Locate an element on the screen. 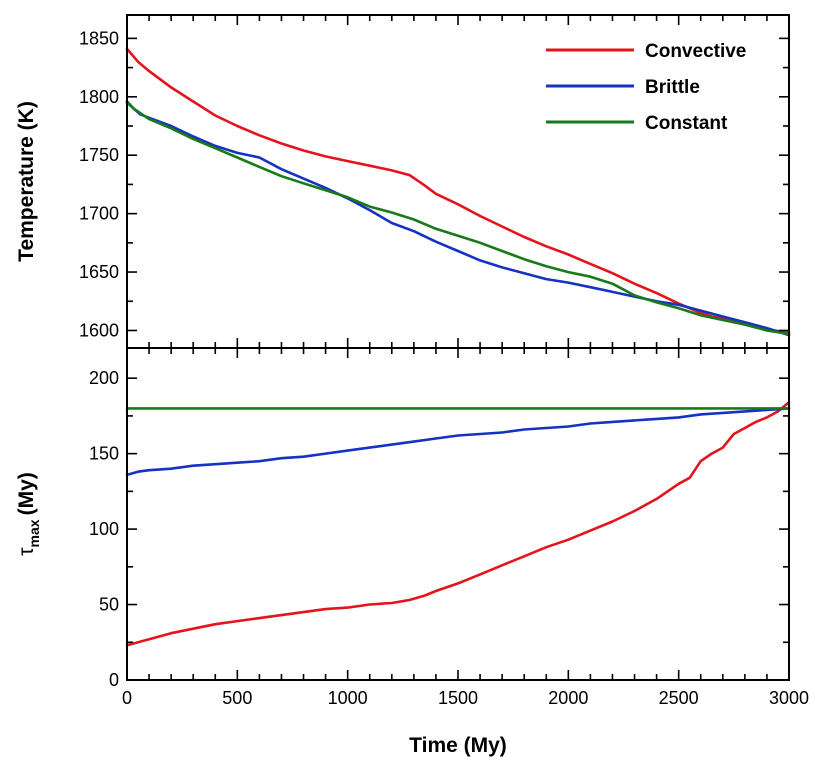  bottom-xtick-label: 2500 is located at coordinates (679, 698).